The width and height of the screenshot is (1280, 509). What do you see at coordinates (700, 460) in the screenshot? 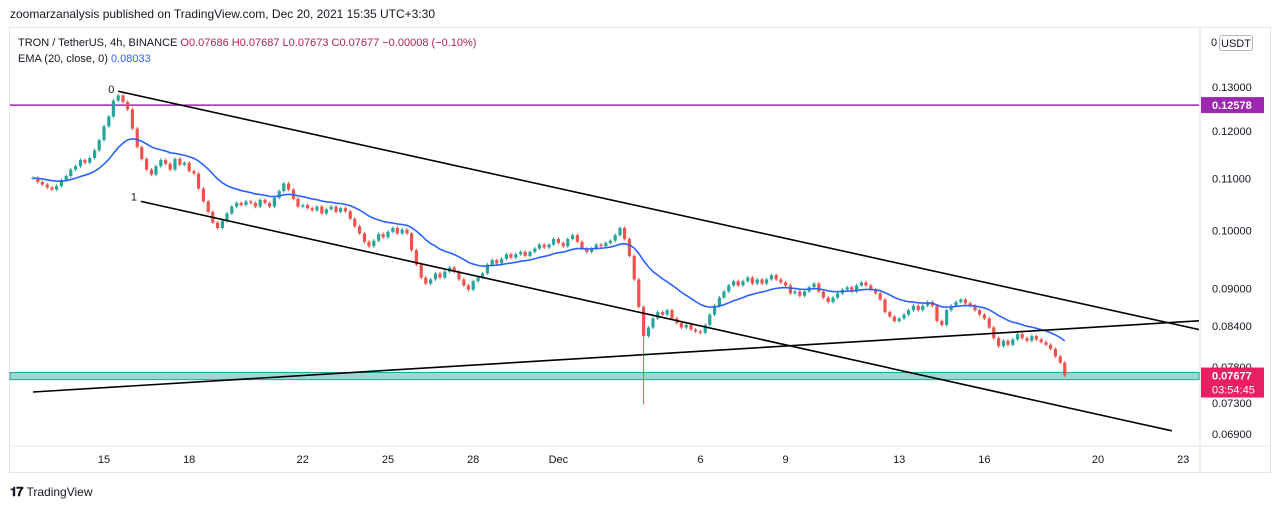
I see `time-tick-label: 6` at bounding box center [700, 460].